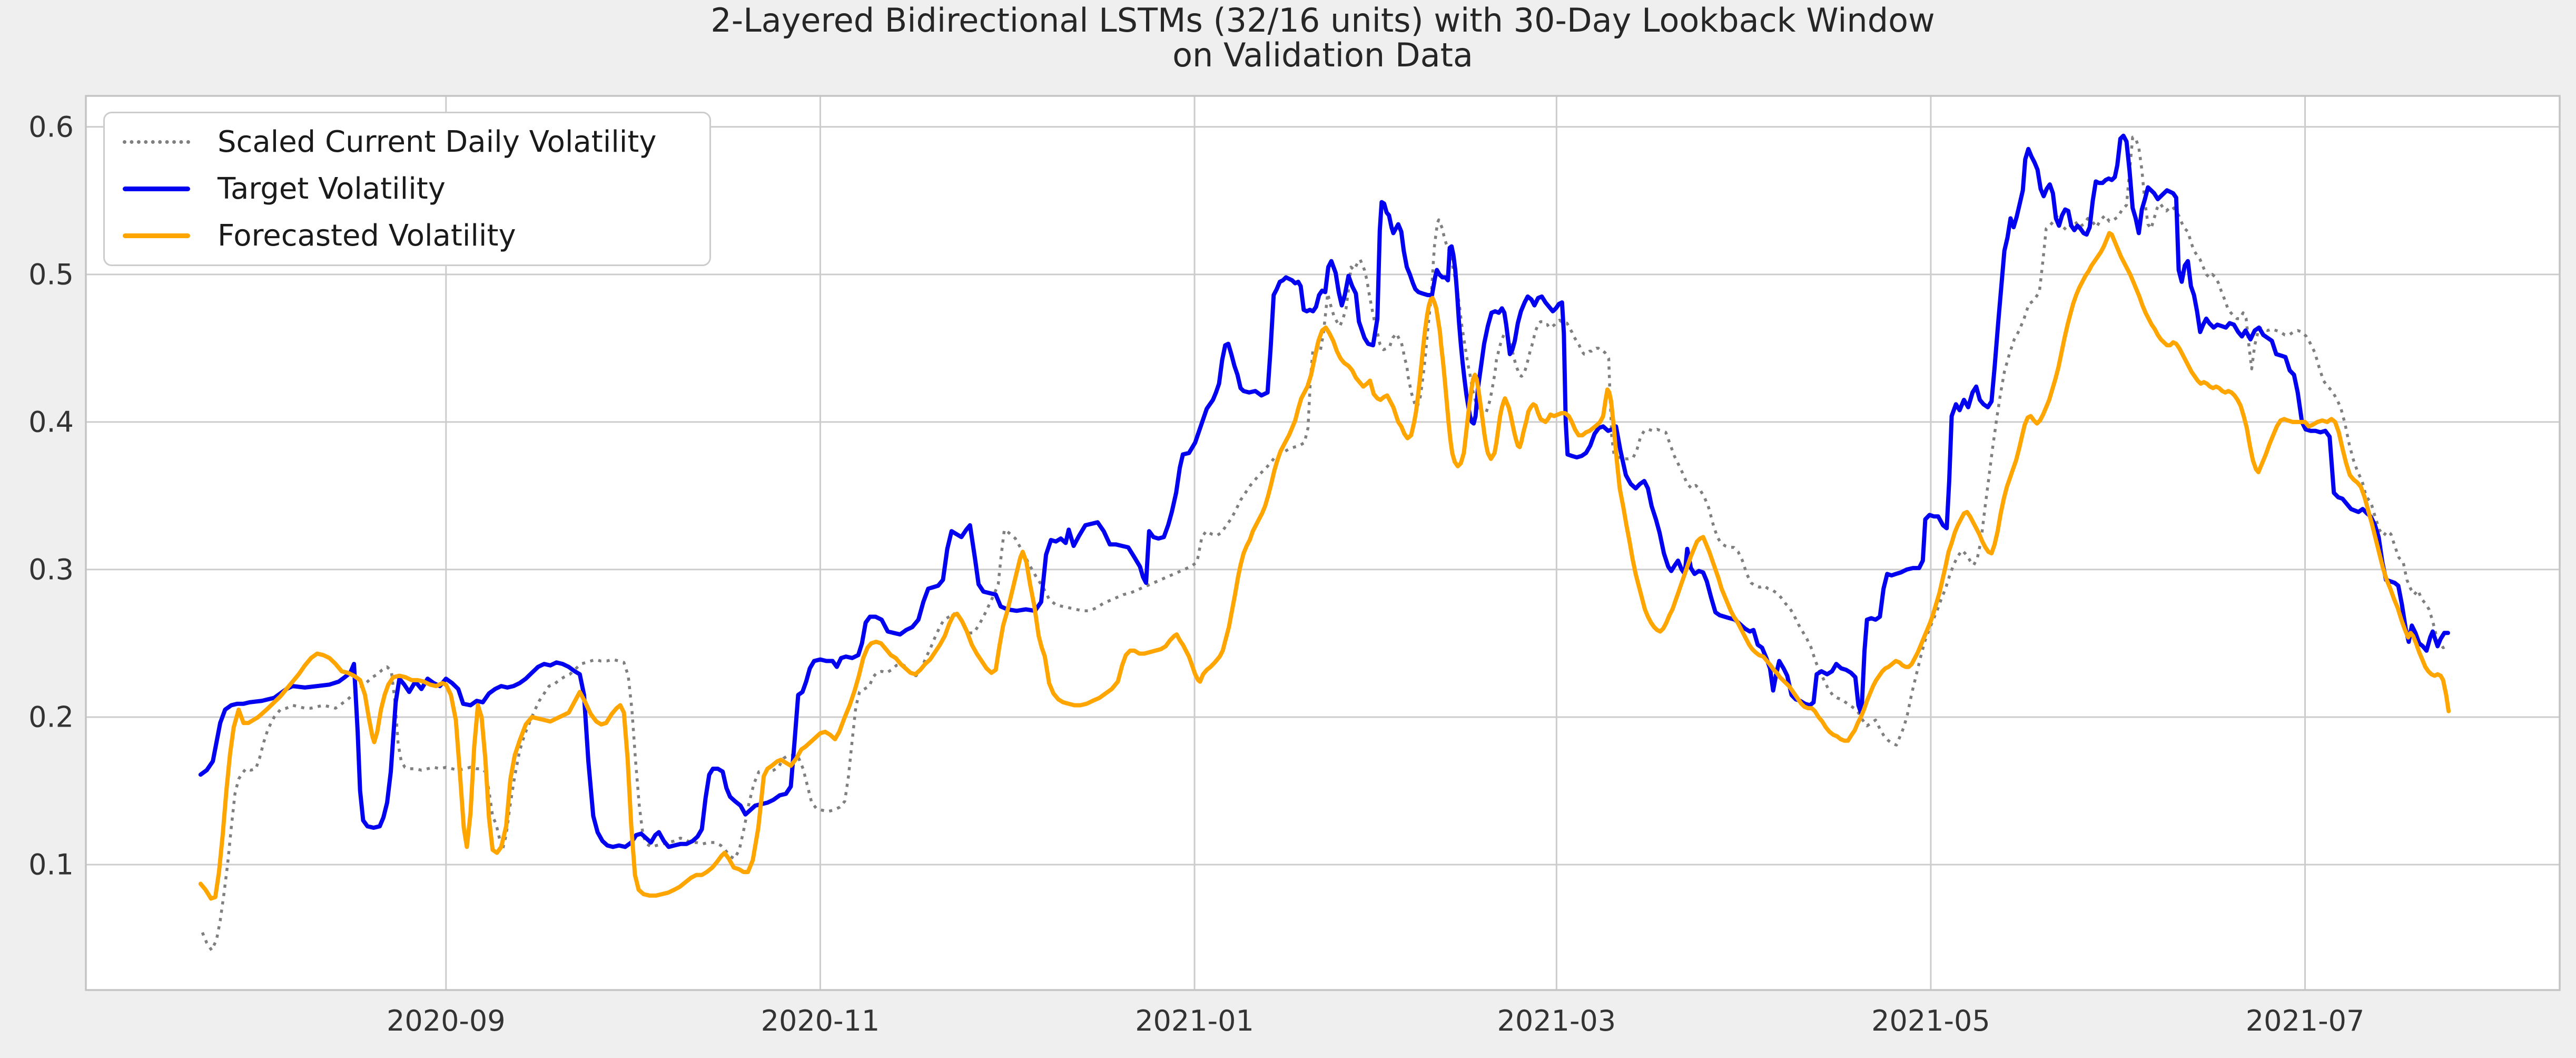 This screenshot has height=1058, width=2576. I want to click on legend-item-scaled-current-daily-volatility: Scaled Current Daily Volatility, so click(407, 142).